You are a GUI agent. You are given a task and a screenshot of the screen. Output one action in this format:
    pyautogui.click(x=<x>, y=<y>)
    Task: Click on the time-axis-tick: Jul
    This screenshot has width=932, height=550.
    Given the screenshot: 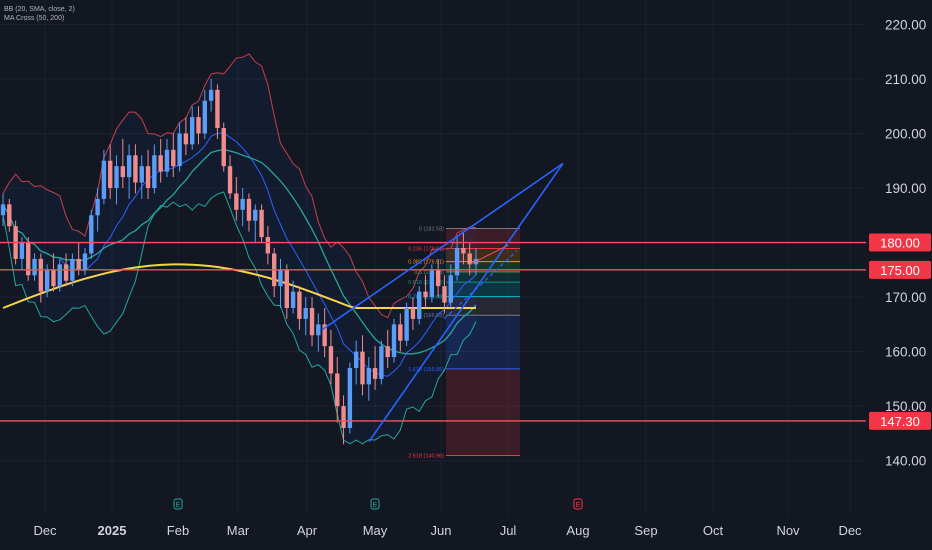 What is the action you would take?
    pyautogui.click(x=508, y=530)
    